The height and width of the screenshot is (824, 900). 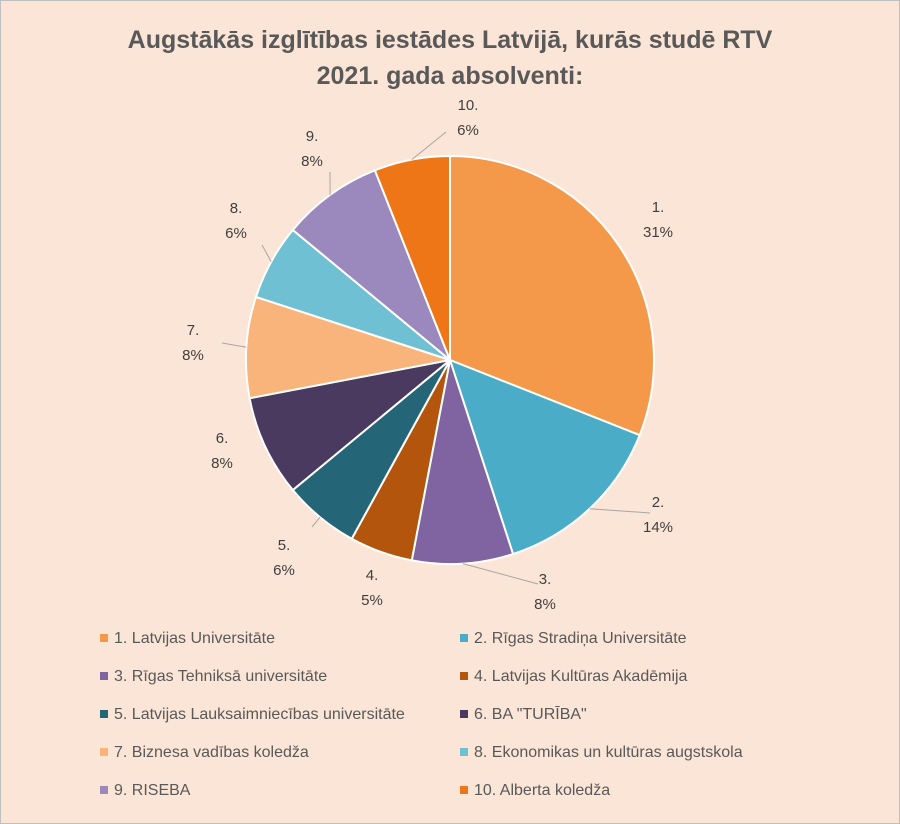 What do you see at coordinates (530, 714) in the screenshot?
I see `legend-label-6: 6. BA "TURĪBA"` at bounding box center [530, 714].